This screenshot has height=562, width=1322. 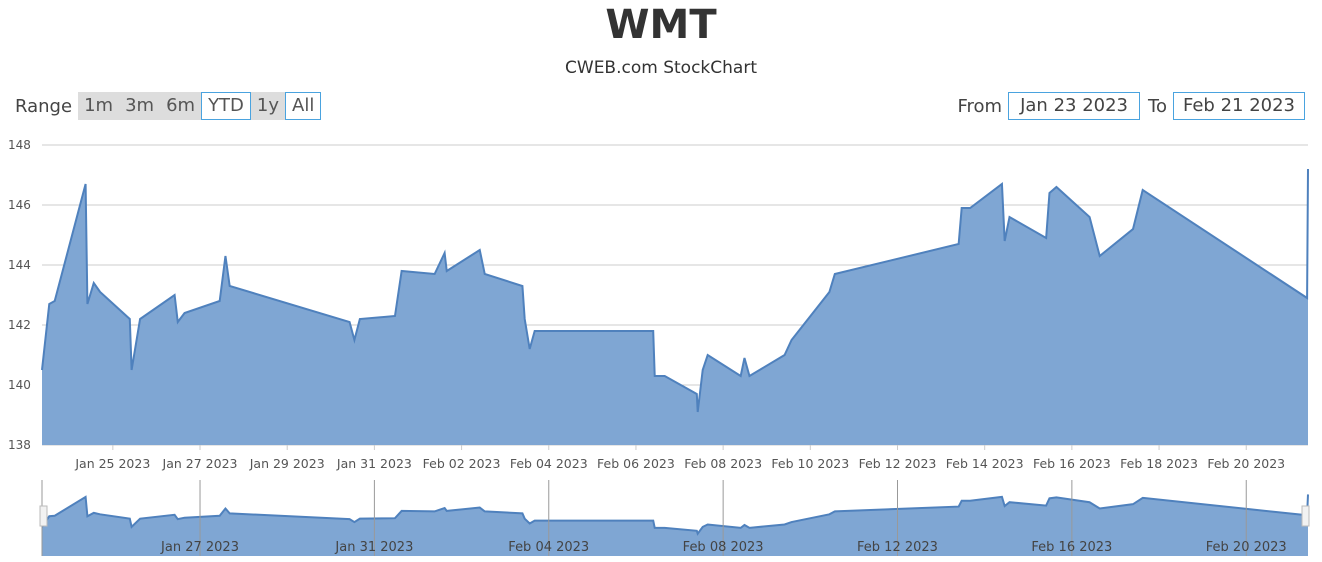 I want to click on x-tick-label: Feb 08 2023, so click(x=723, y=463).